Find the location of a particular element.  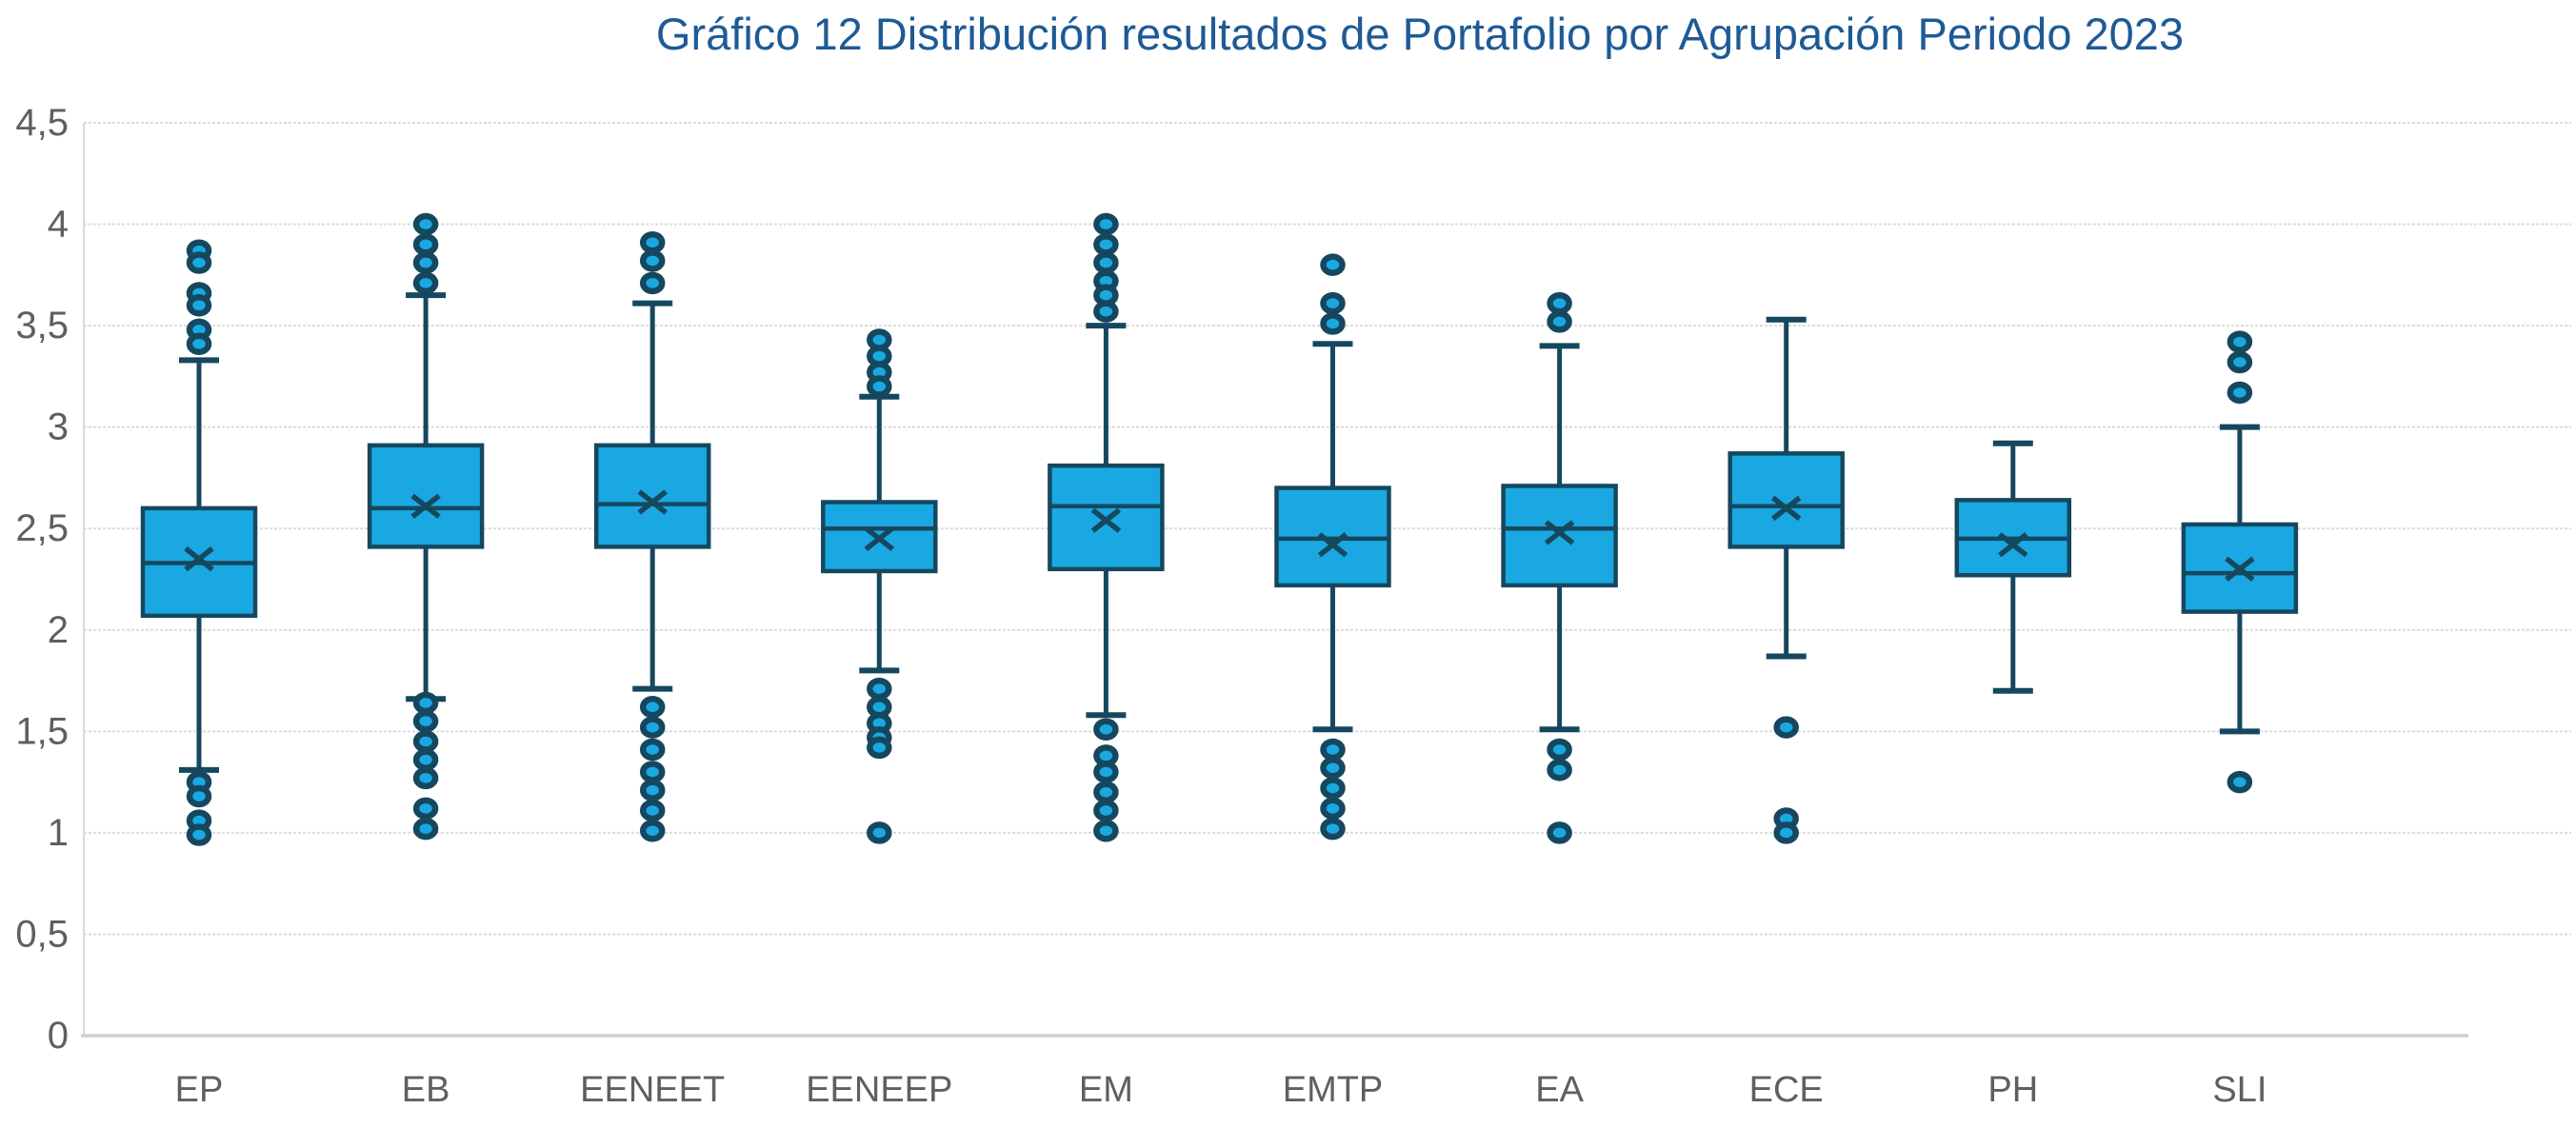

x-axis-category-label: EP is located at coordinates (199, 1090).